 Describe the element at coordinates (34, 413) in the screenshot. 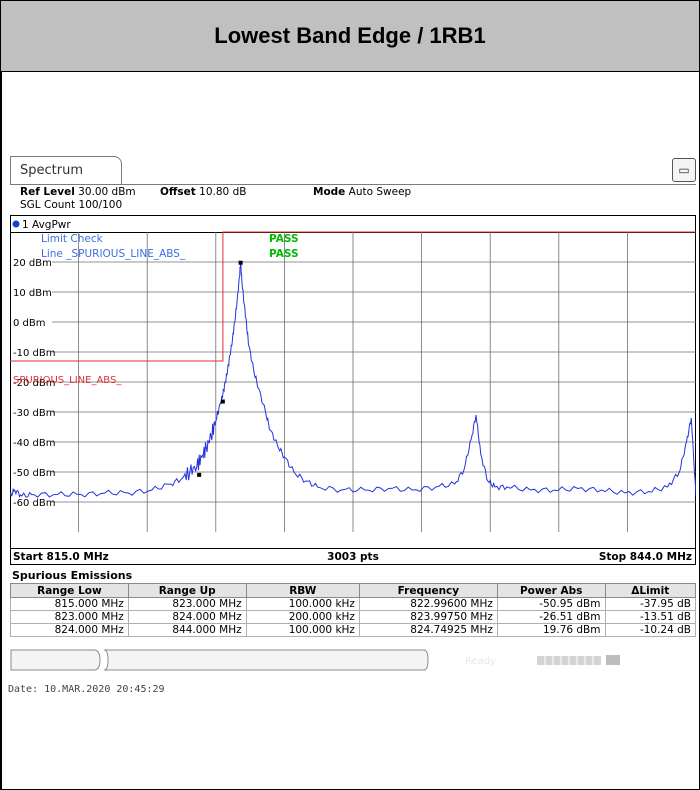

I see `y-tick-label: -30 dBm` at that location.